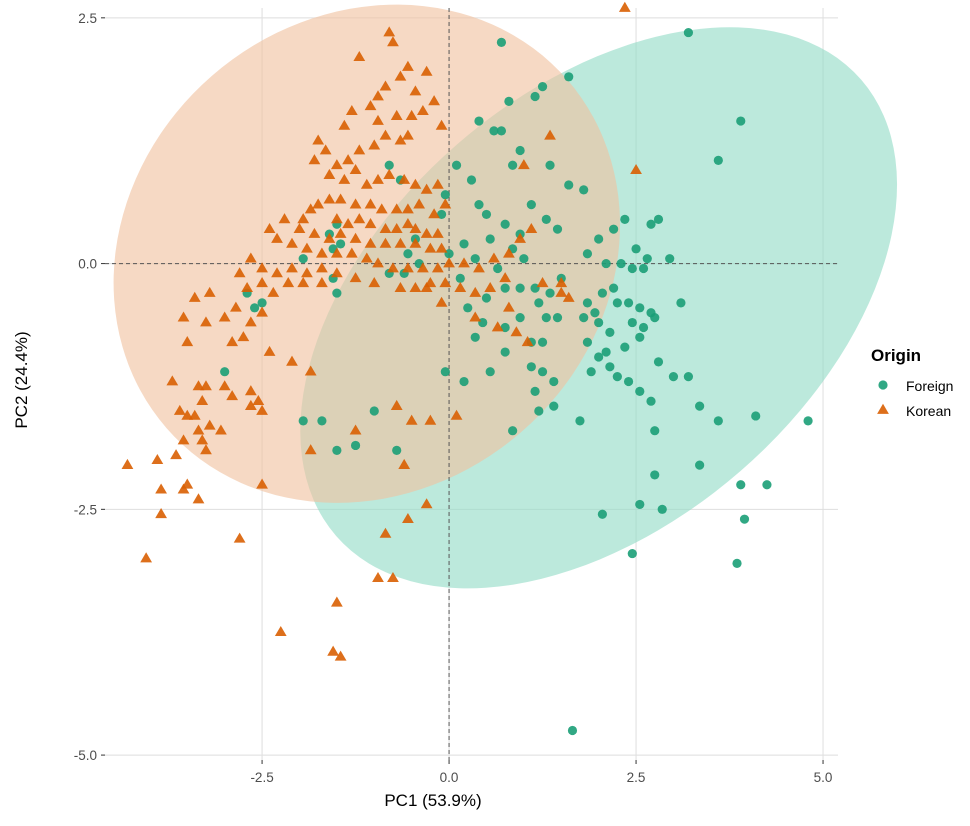 This screenshot has height=826, width=970. I want to click on x-tick-label-1: 0.0, so click(449, 777).